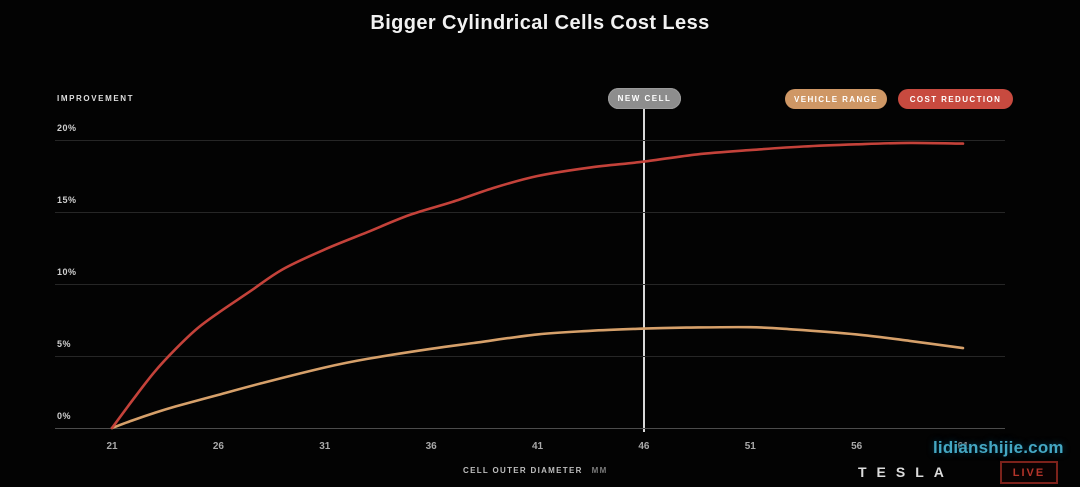 The image size is (1080, 487). Describe the element at coordinates (906, 472) in the screenshot. I see `tesla-logo: TESLA` at that location.